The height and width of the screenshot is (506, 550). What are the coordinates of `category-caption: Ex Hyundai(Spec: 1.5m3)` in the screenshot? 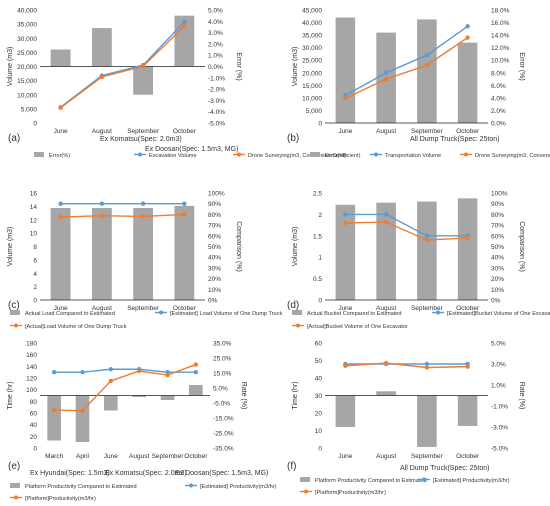 It's located at (70, 473).